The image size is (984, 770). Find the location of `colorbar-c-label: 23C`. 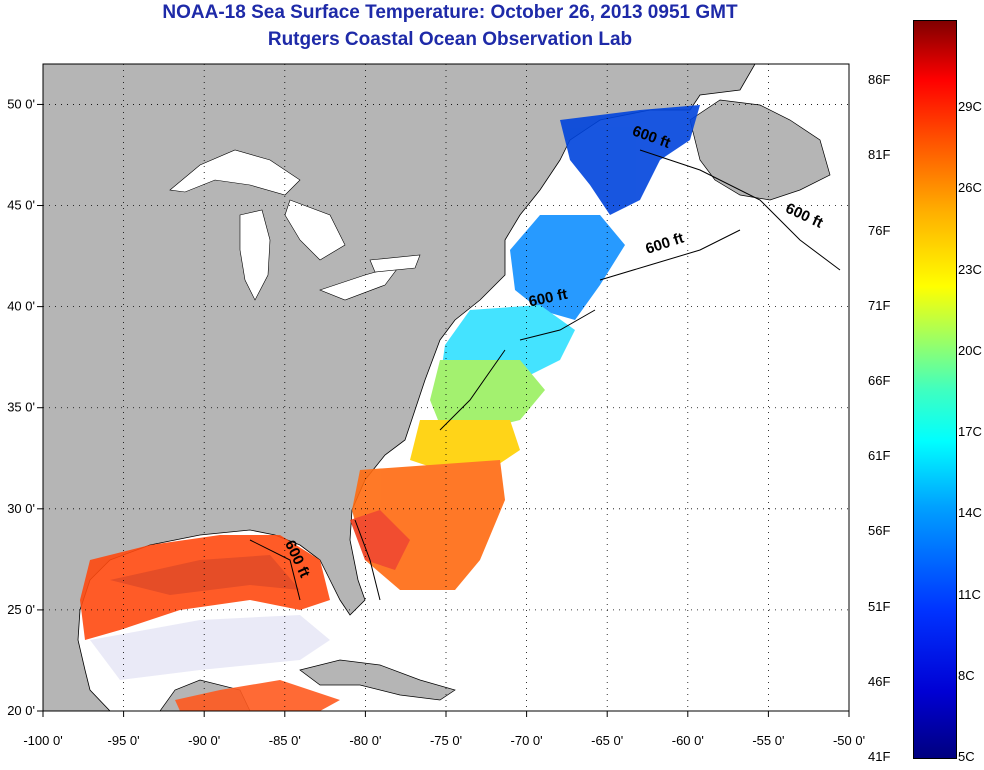

colorbar-c-label: 23C is located at coordinates (970, 269).